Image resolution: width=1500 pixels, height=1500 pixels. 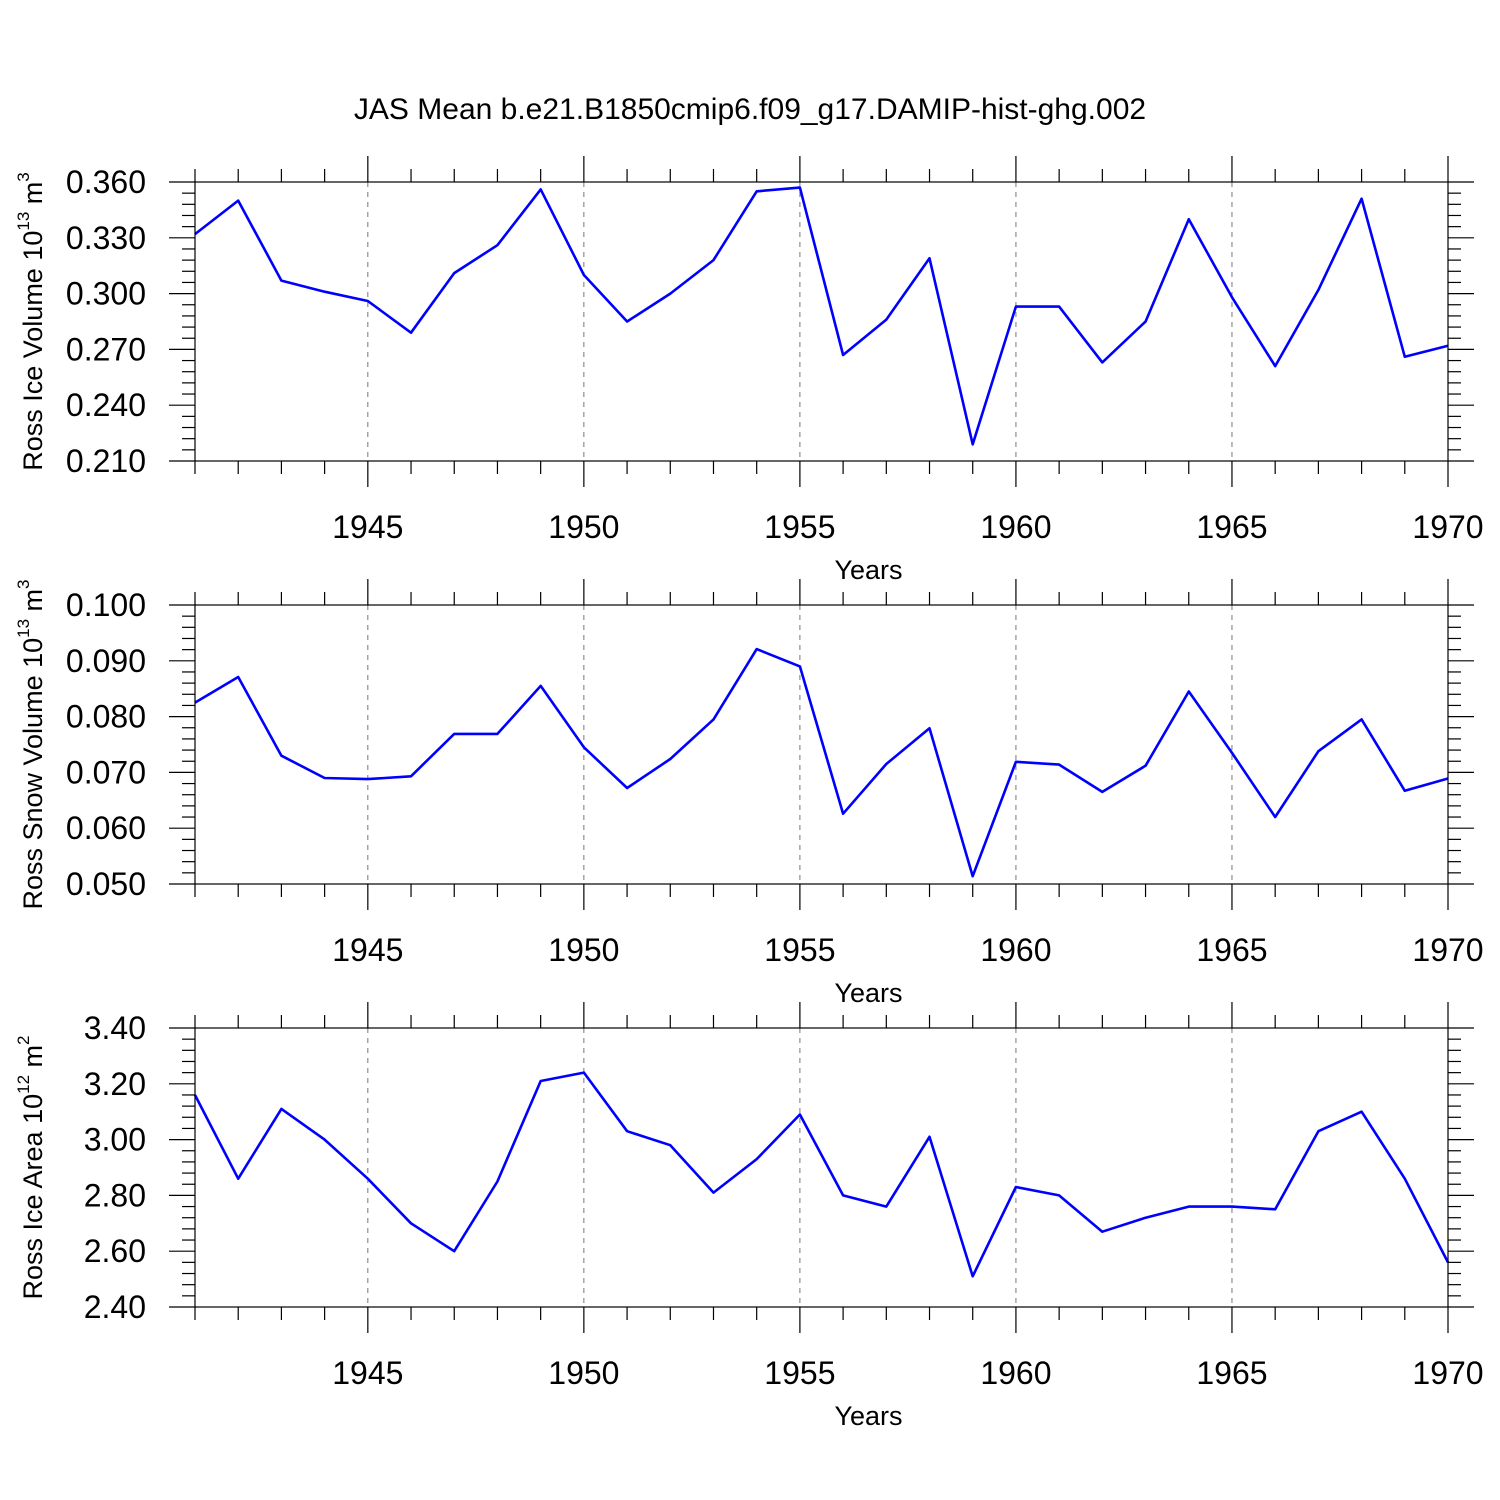 I want to click on y-axis-label-unit-exponent: 2, so click(x=23, y=1039).